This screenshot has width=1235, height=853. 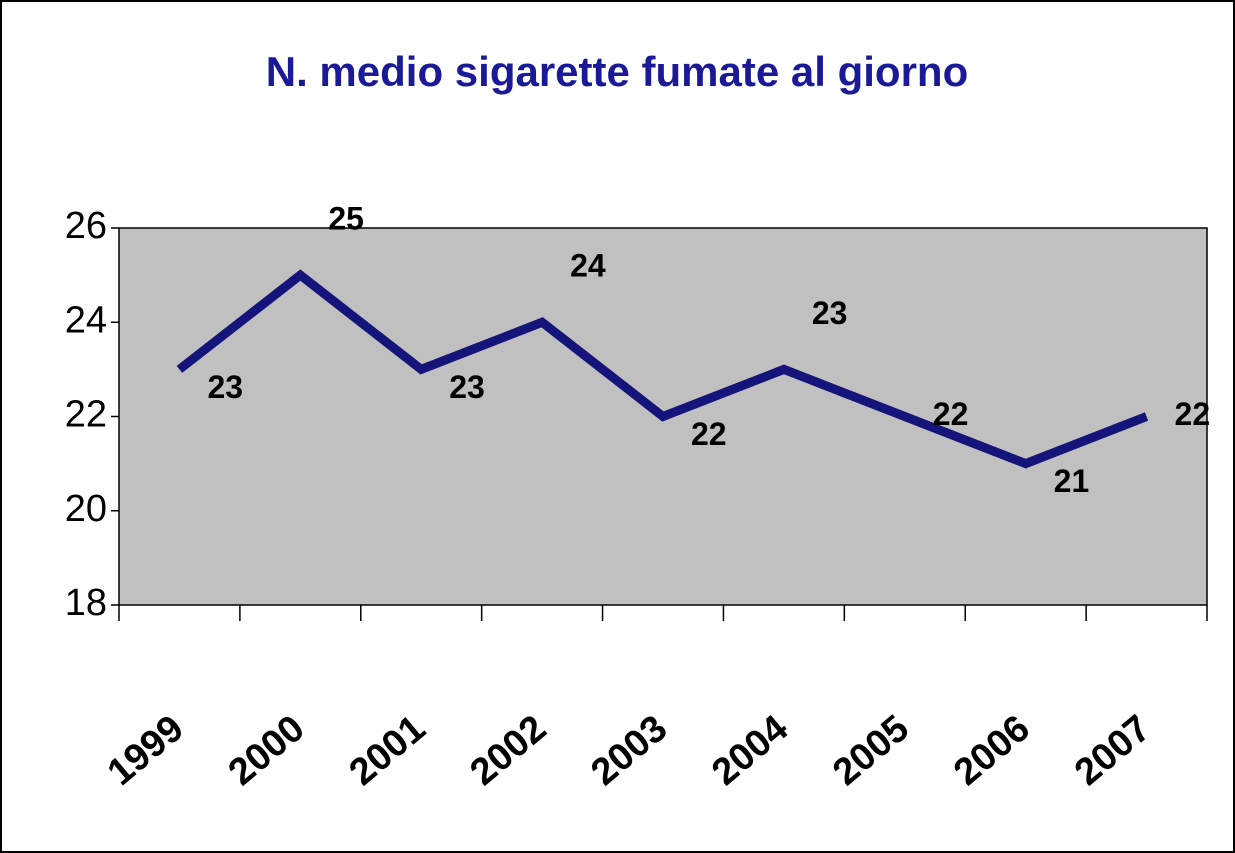 I want to click on y-tick-label: 24, so click(x=86, y=320).